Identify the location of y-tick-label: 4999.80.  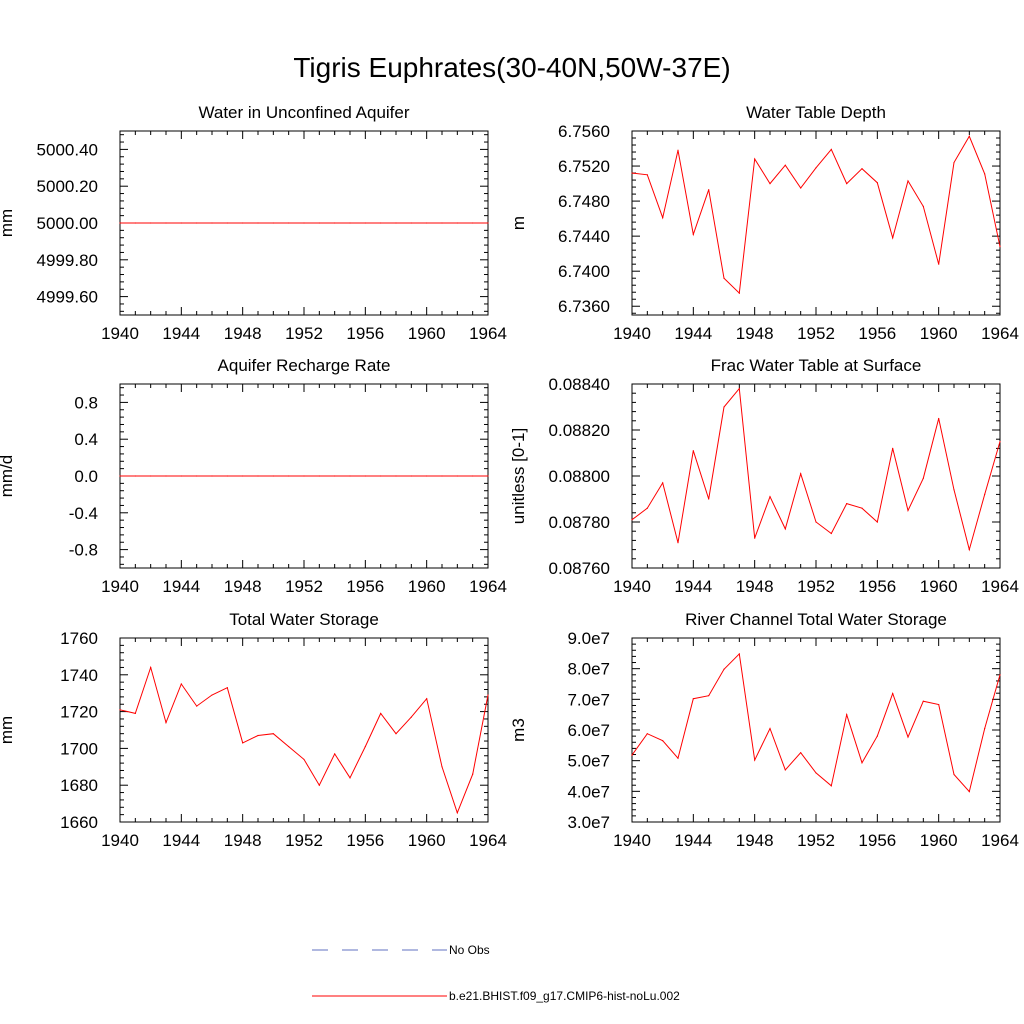
(67, 260).